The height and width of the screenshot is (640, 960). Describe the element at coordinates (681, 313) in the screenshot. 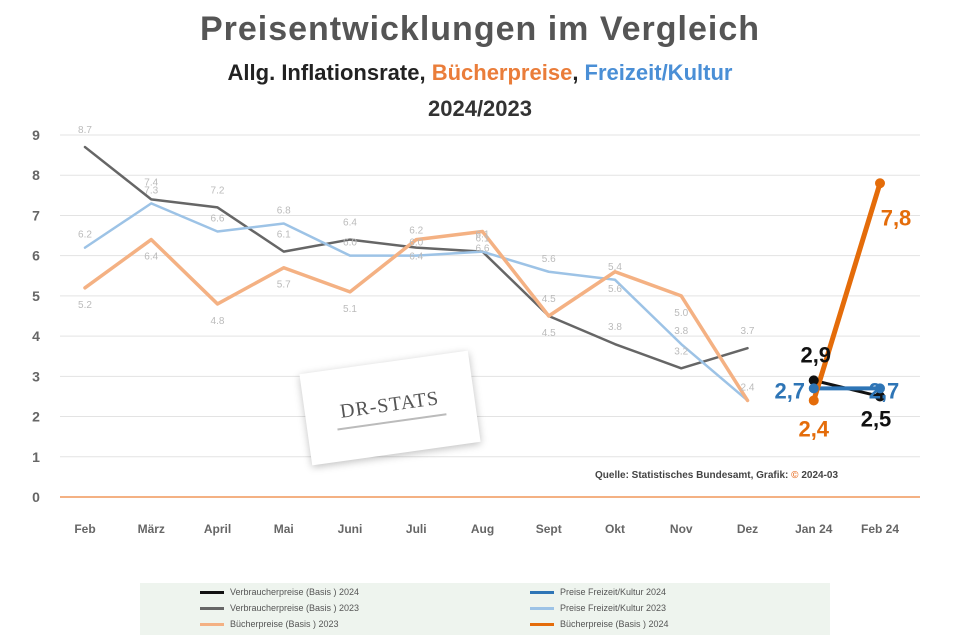

I see `data-label: 5.0` at that location.